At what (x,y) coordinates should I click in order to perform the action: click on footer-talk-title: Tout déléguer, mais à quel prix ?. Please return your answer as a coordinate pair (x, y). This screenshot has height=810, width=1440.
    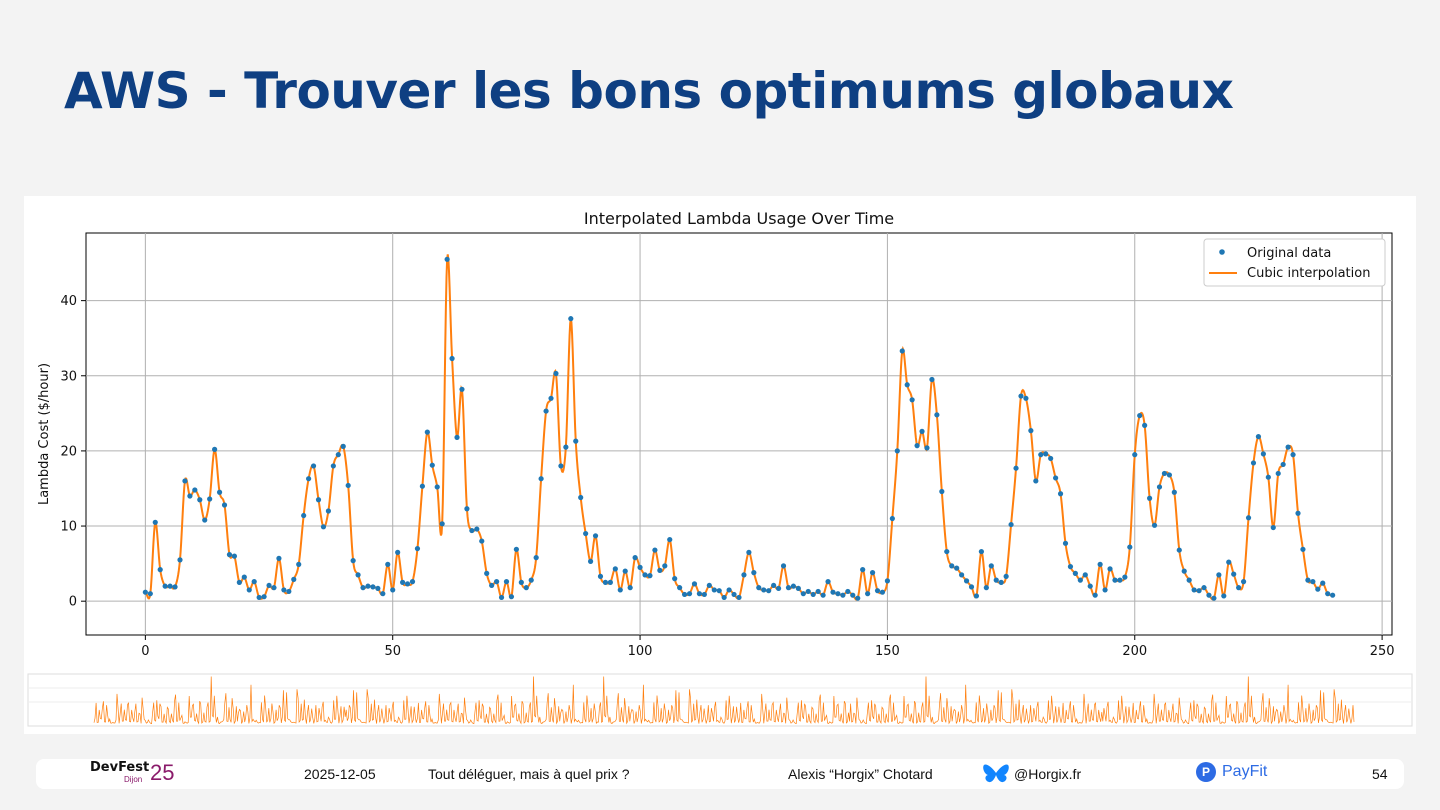
    Looking at the image, I should click on (529, 774).